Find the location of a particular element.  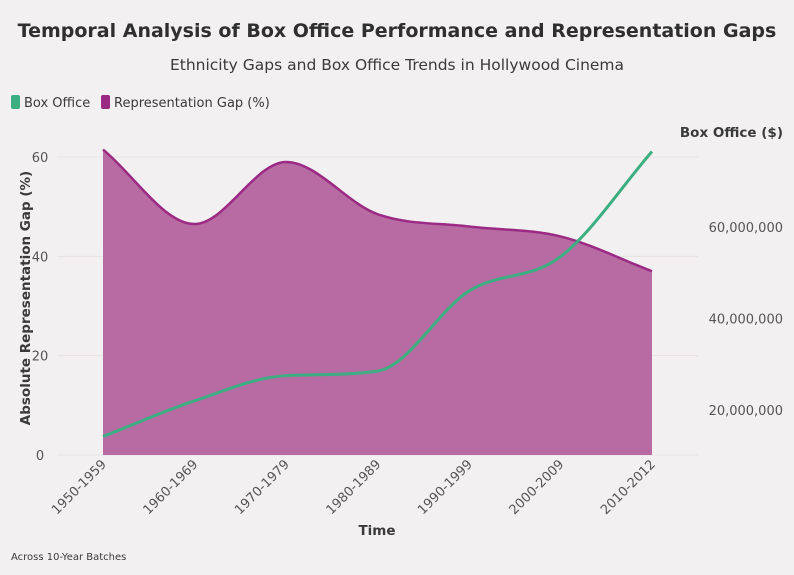

right-tick-label: 40,000,000 is located at coordinates (746, 320).